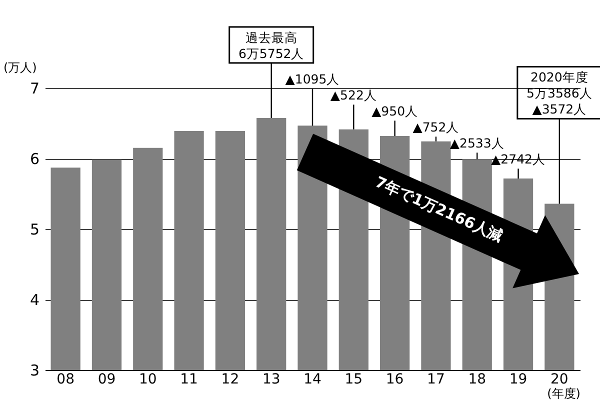  What do you see at coordinates (436, 380) in the screenshot?
I see `x-tick-label: 17` at bounding box center [436, 380].